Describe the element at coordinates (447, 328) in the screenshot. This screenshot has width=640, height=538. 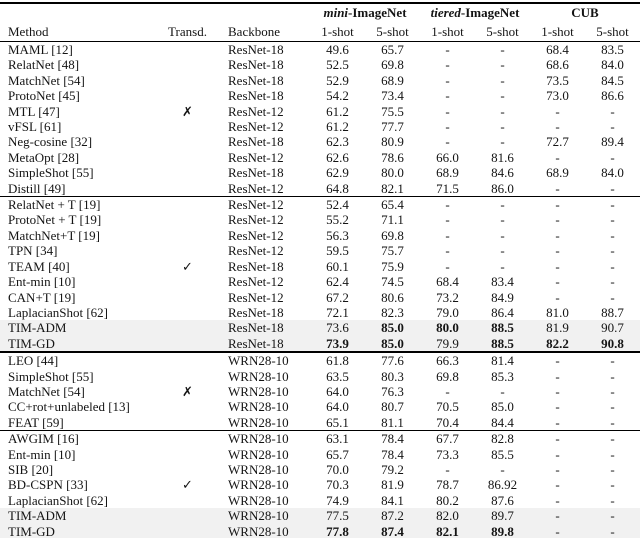
I see `value-cell: 80.0` at that location.